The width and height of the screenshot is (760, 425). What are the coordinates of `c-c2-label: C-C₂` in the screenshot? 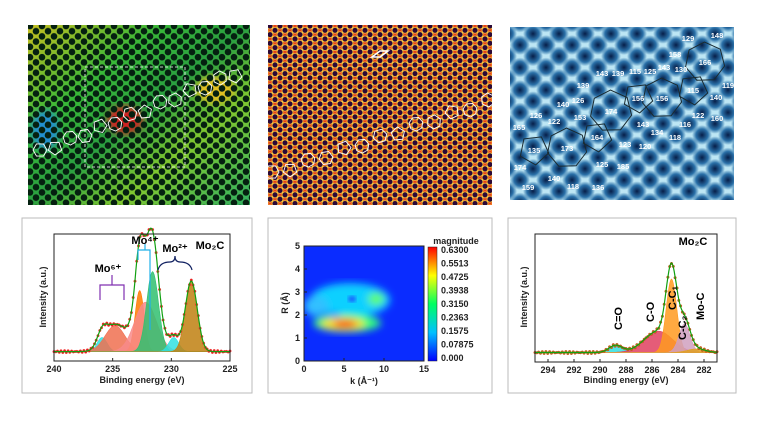 It's located at (683, 327).